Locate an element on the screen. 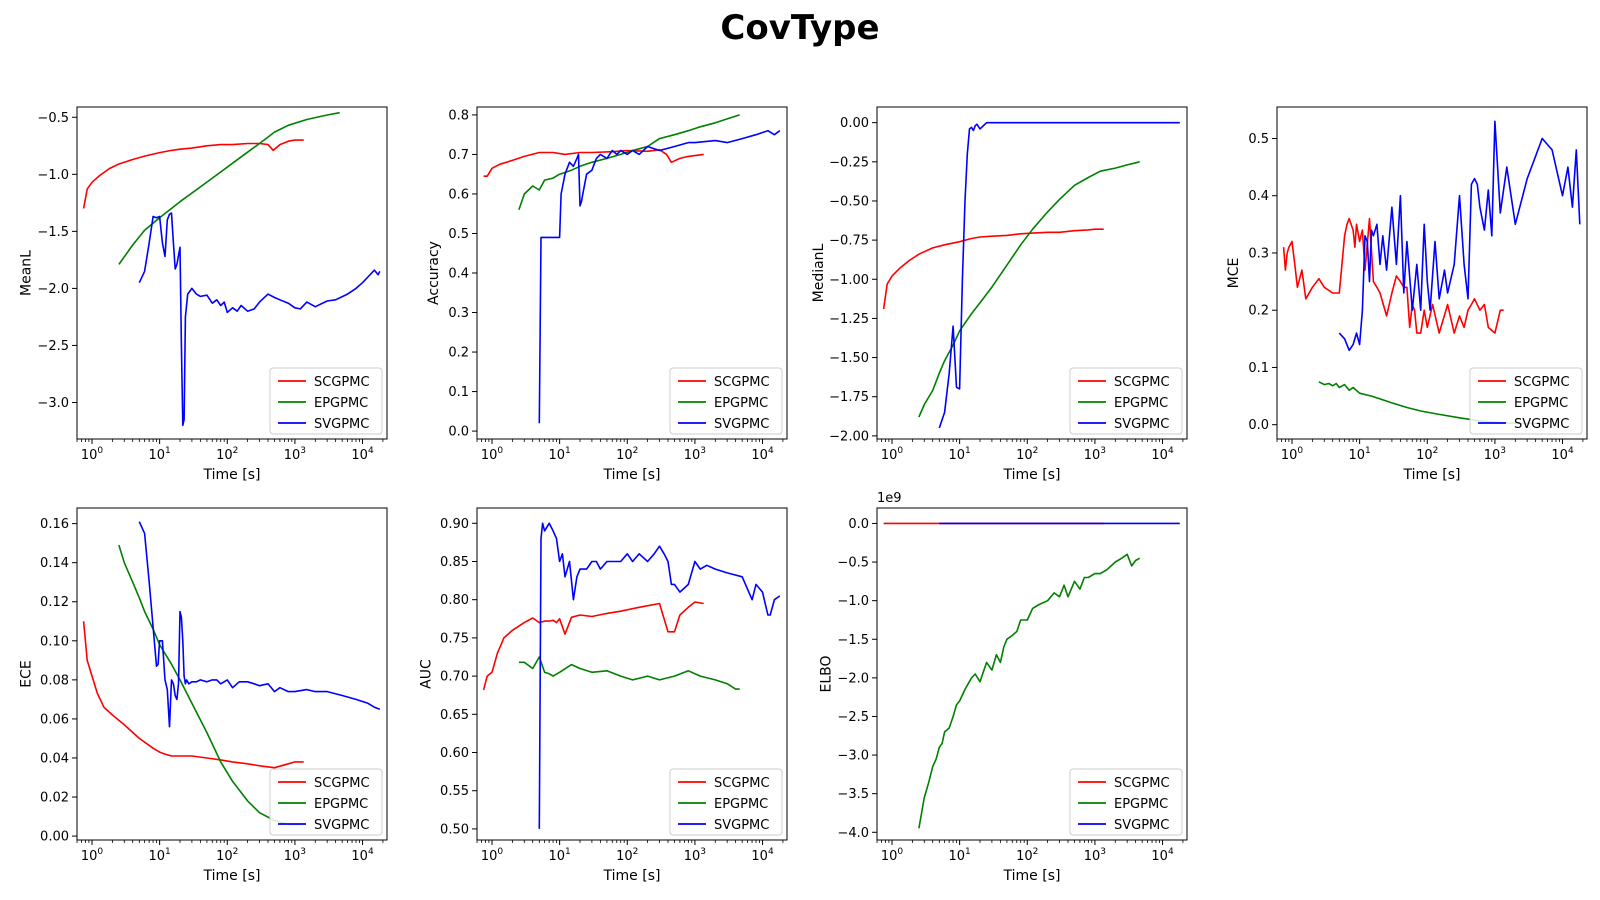 The height and width of the screenshot is (900, 1600). y-tick-label: 0.08 is located at coordinates (54, 680).